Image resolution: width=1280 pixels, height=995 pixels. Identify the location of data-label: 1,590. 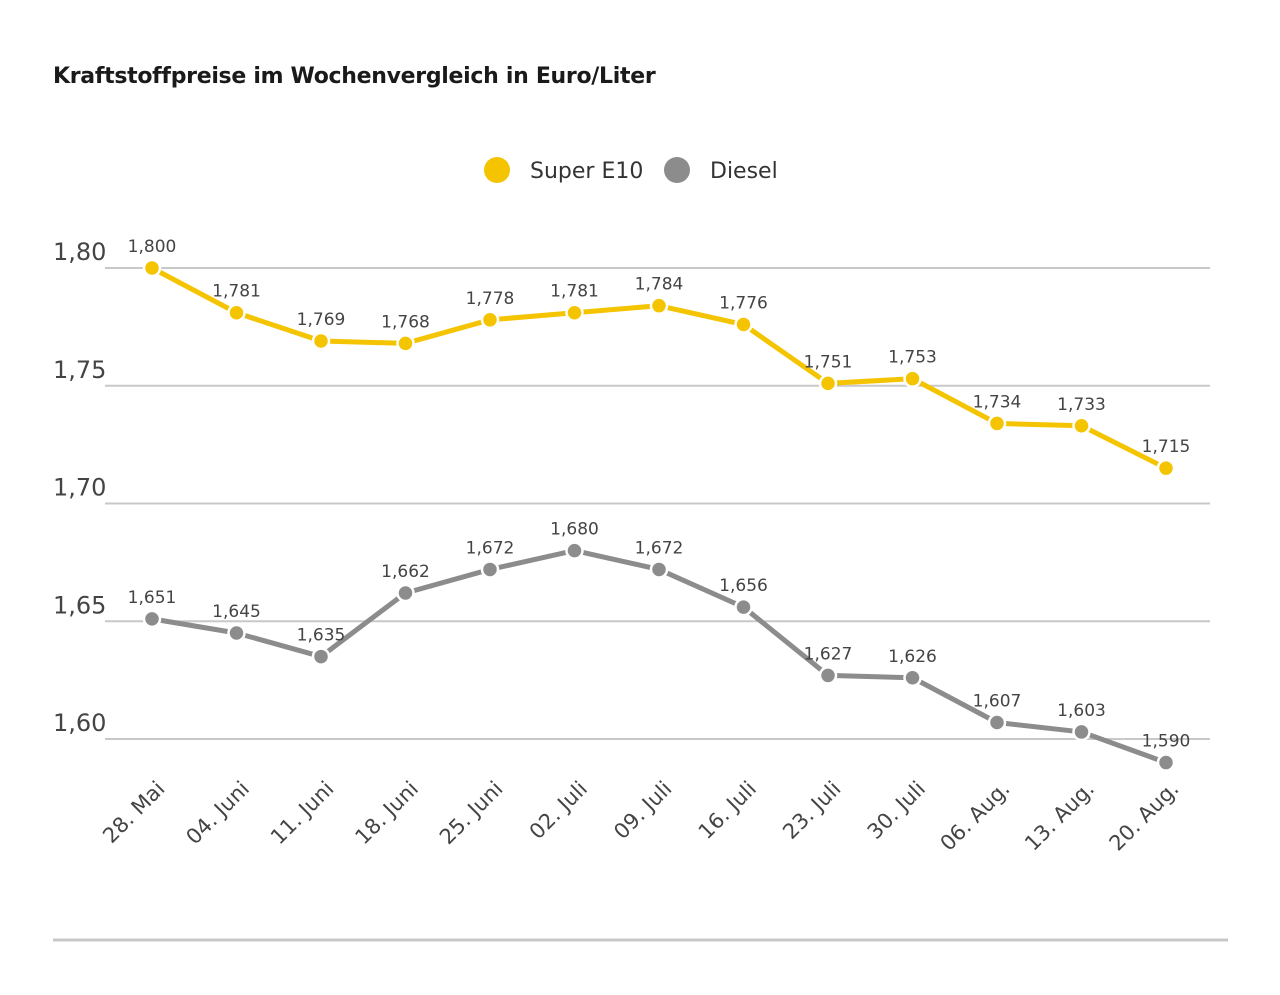
(1166, 742).